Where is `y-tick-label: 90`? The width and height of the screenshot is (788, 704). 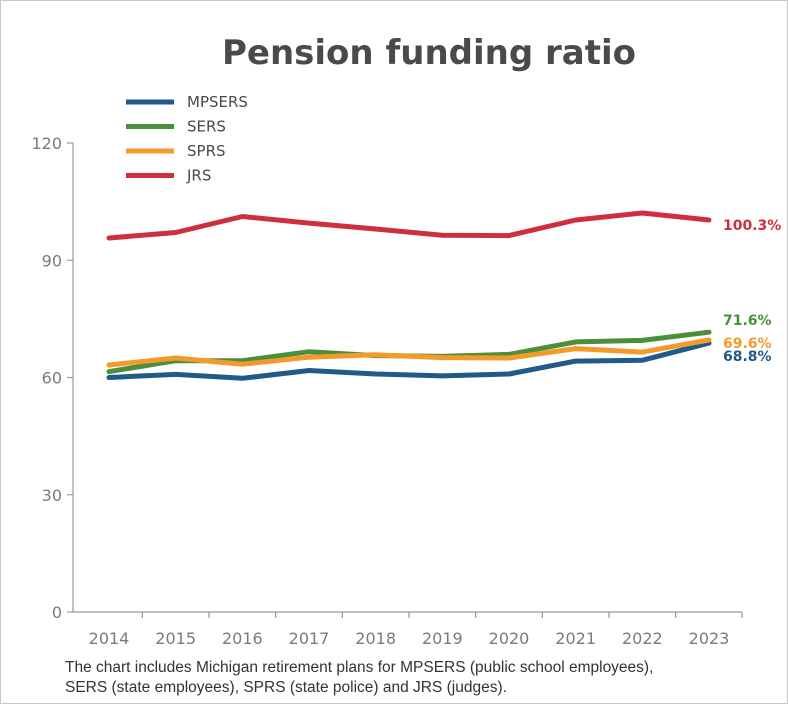
y-tick-label: 90 is located at coordinates (52, 260).